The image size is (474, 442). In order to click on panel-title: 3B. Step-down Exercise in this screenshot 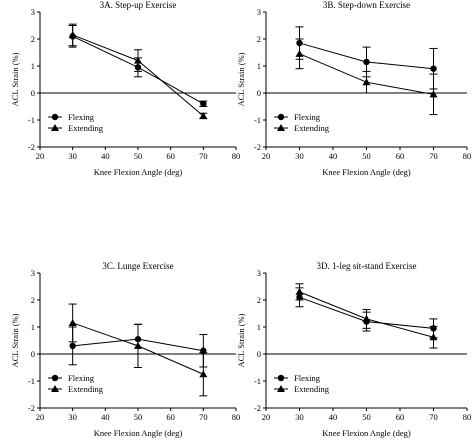, I will do `click(366, 5)`.